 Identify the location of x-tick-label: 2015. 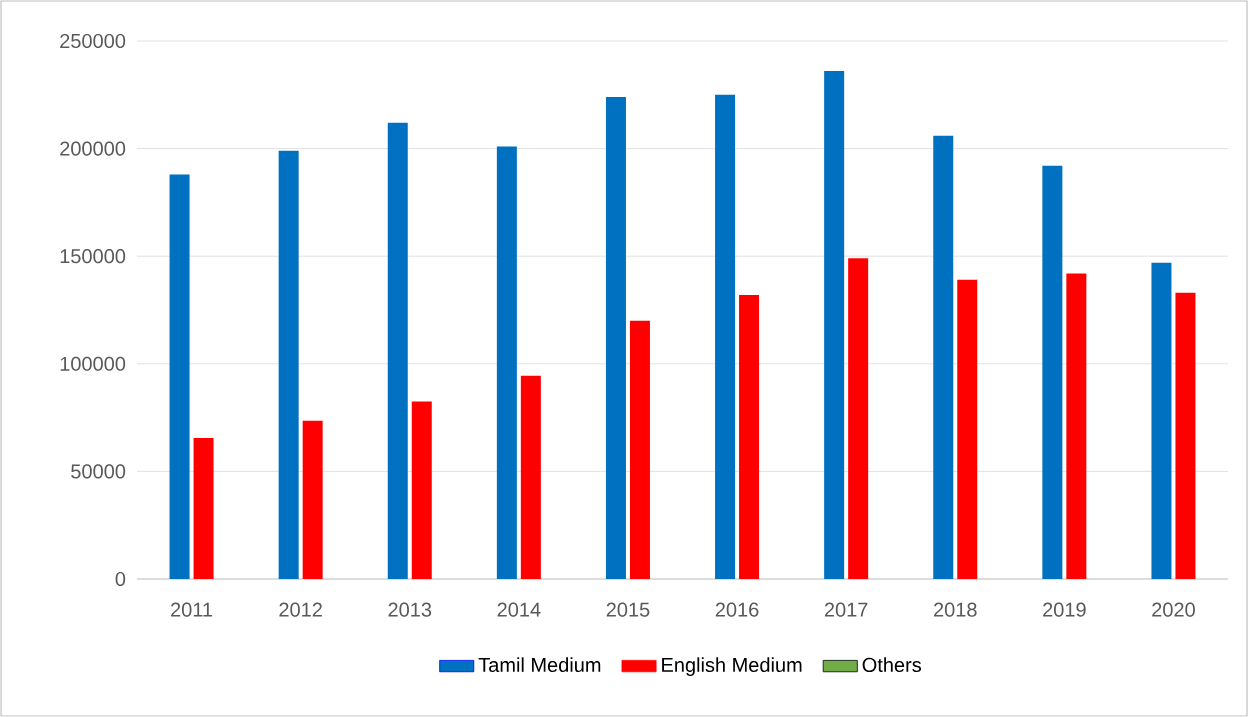
(628, 609).